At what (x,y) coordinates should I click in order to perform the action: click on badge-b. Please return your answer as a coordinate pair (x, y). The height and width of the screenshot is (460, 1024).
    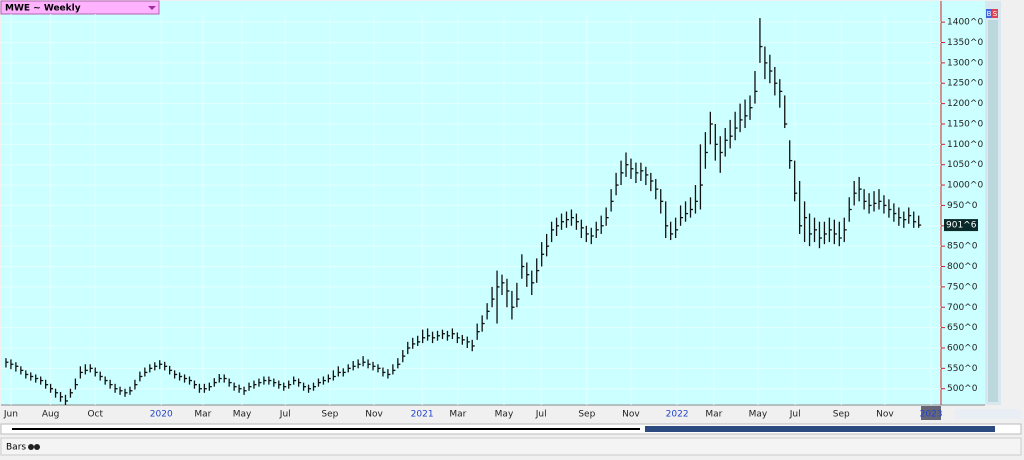
    Looking at the image, I should click on (989, 13).